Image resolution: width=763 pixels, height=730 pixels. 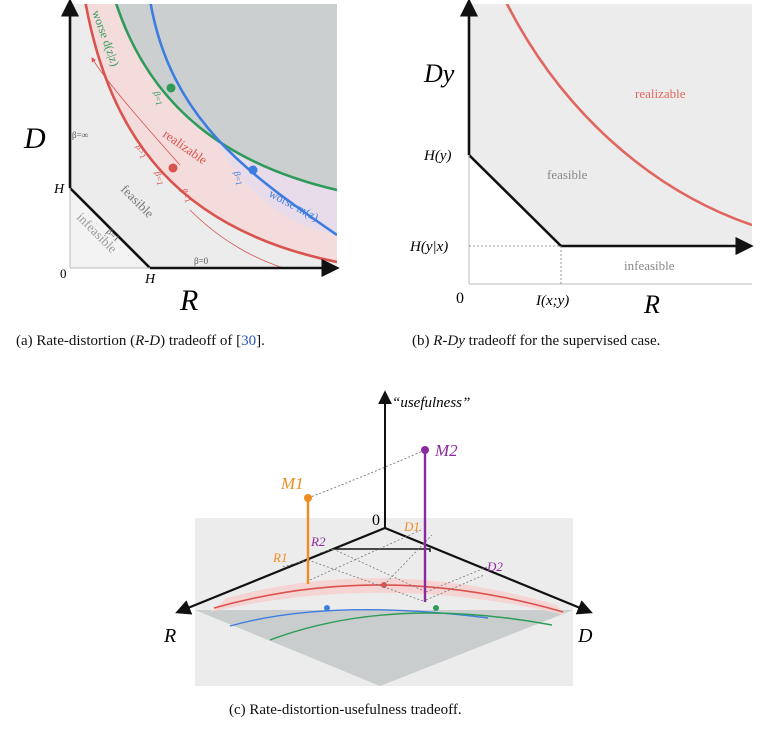 I want to click on panel-c-axis-d, so click(x=488, y=570).